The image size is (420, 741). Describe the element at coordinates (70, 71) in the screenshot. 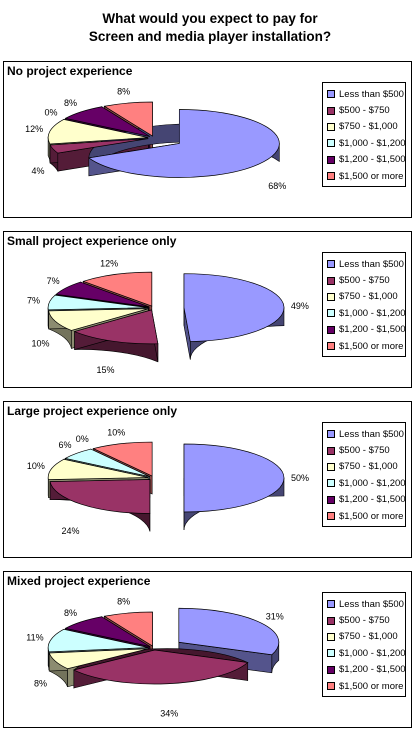

I see `panel-title: No project experience` at that location.